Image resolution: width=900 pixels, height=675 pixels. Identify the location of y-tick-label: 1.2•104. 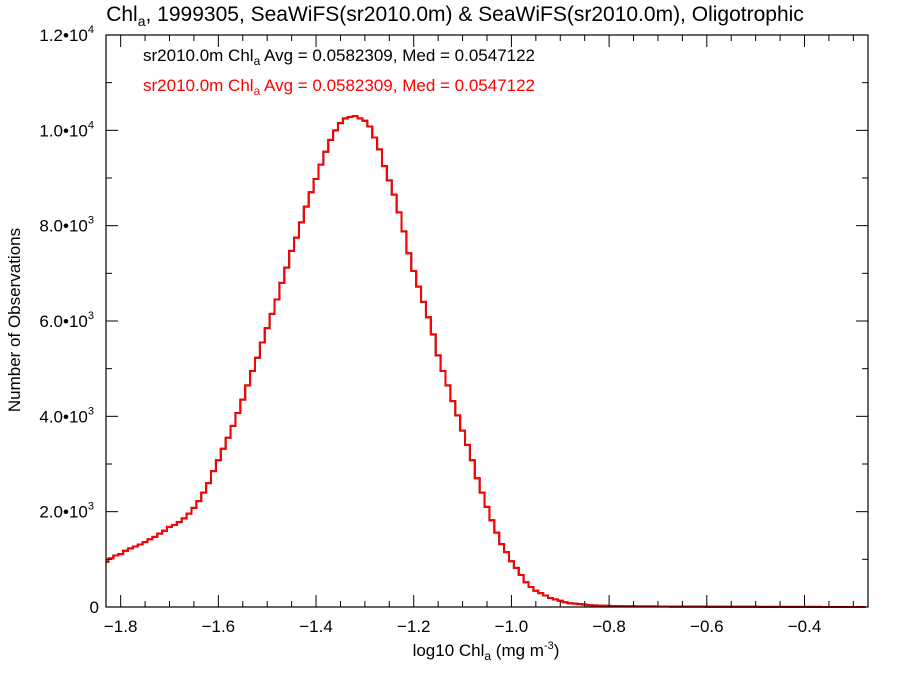
(66, 34).